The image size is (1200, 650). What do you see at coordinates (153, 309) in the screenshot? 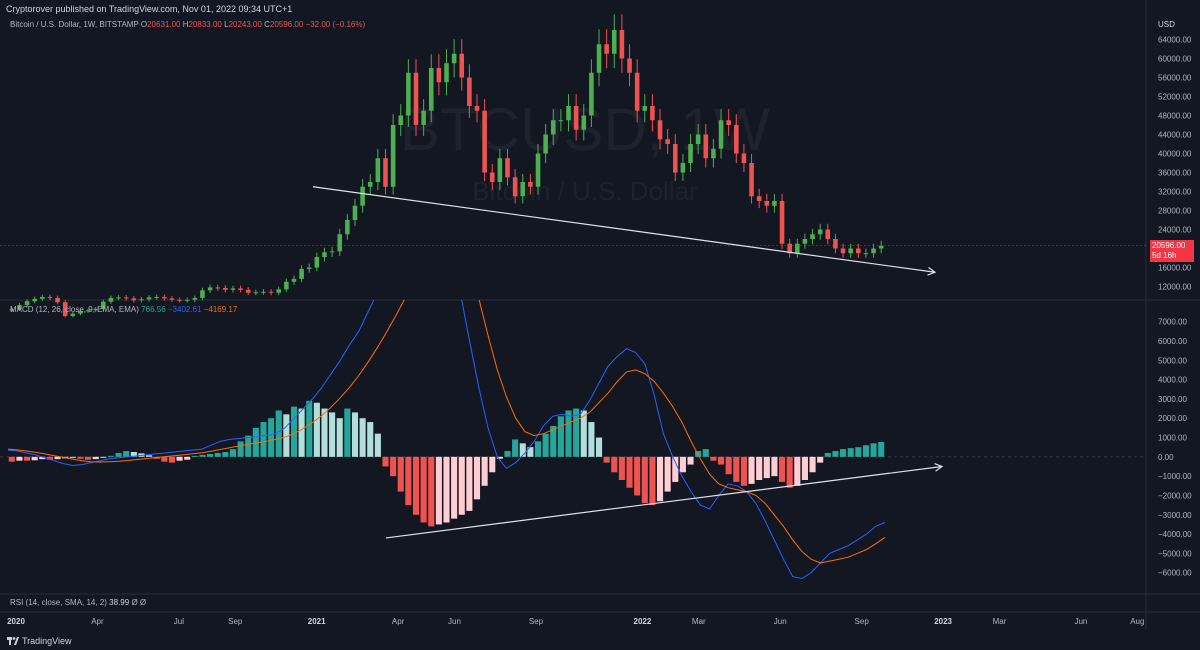
I see `macd-histogram-value: 766.56` at bounding box center [153, 309].